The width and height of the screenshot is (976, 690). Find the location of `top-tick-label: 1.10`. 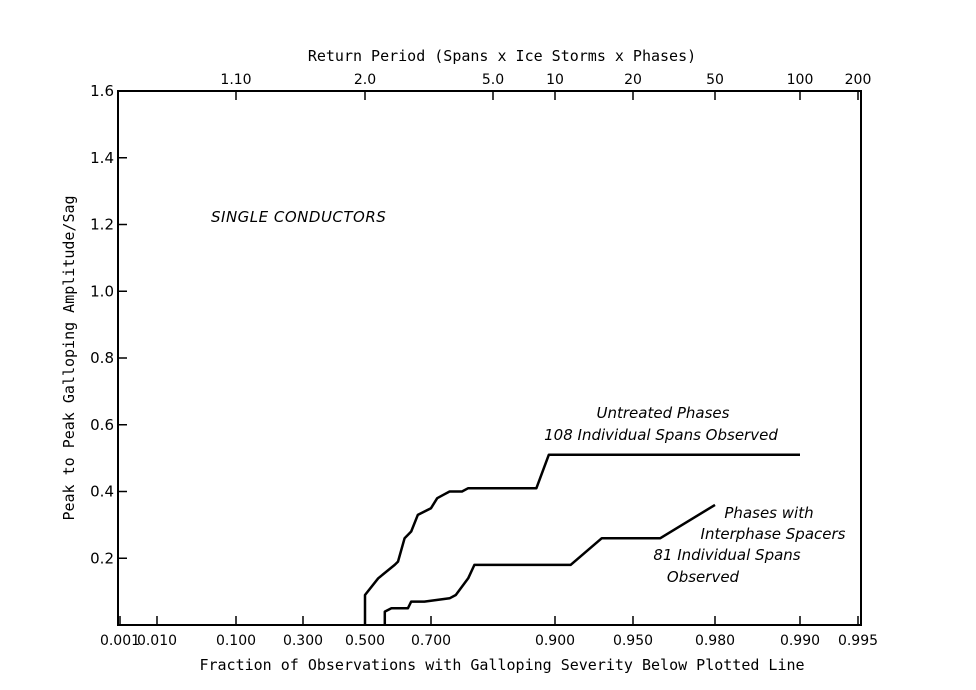

top-tick-label: 1.10 is located at coordinates (235, 80).